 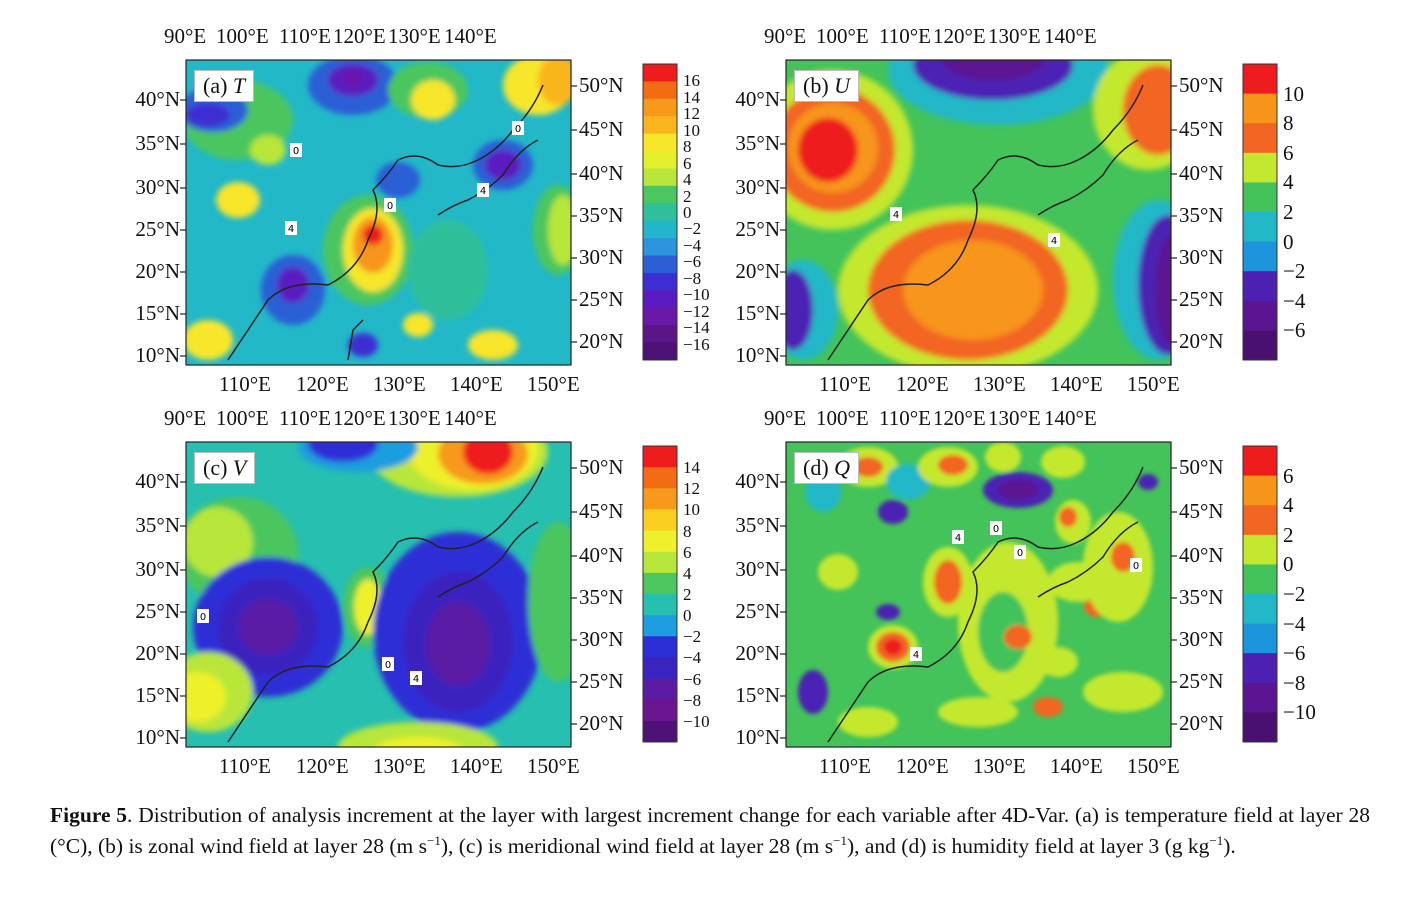 I want to click on panel-label-prefix: (c), so click(x=218, y=467).